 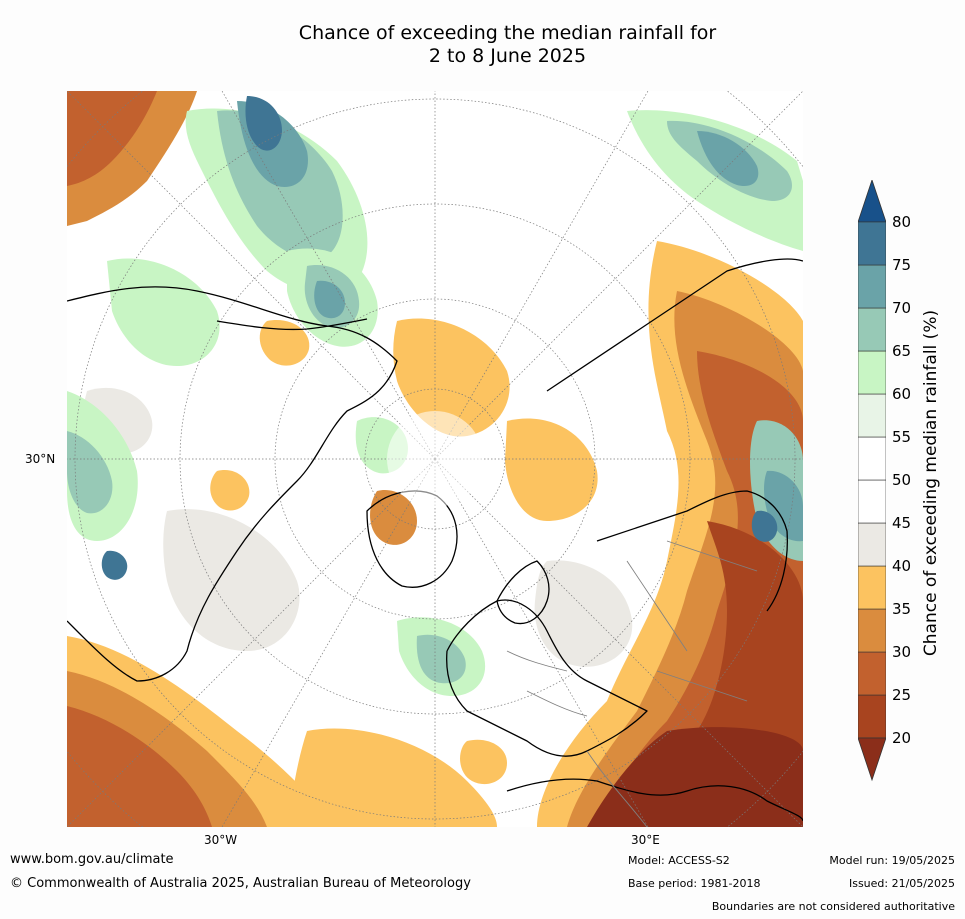 What do you see at coordinates (872, 201) in the screenshot?
I see `colorbar-extend-max` at bounding box center [872, 201].